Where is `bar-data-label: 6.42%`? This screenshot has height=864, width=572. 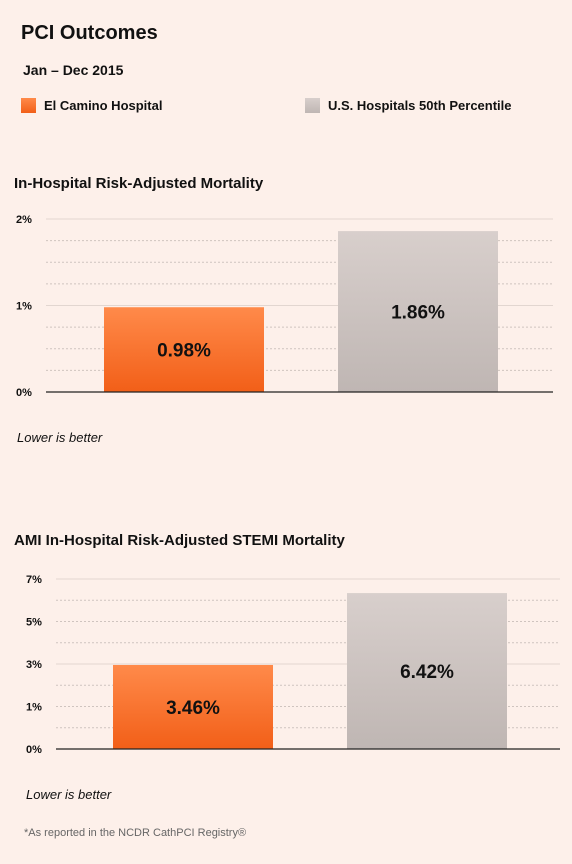 bar-data-label: 6.42% is located at coordinates (427, 672).